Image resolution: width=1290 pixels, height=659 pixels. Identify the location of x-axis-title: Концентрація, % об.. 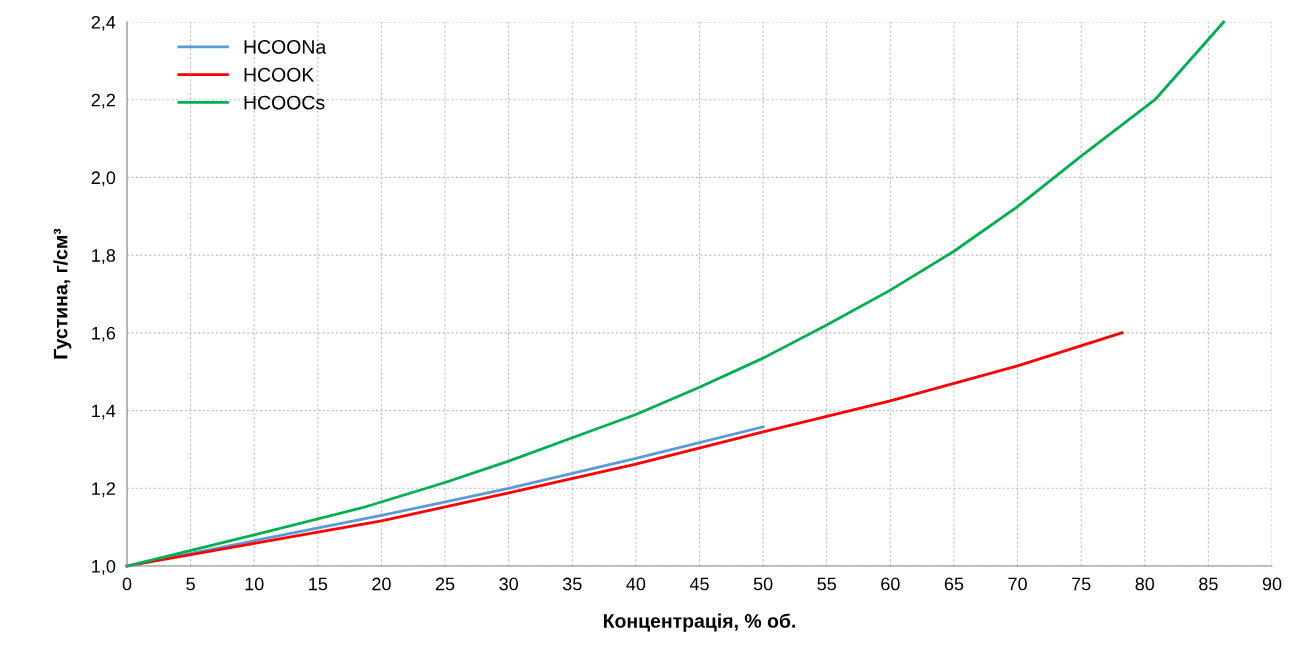
(699, 622).